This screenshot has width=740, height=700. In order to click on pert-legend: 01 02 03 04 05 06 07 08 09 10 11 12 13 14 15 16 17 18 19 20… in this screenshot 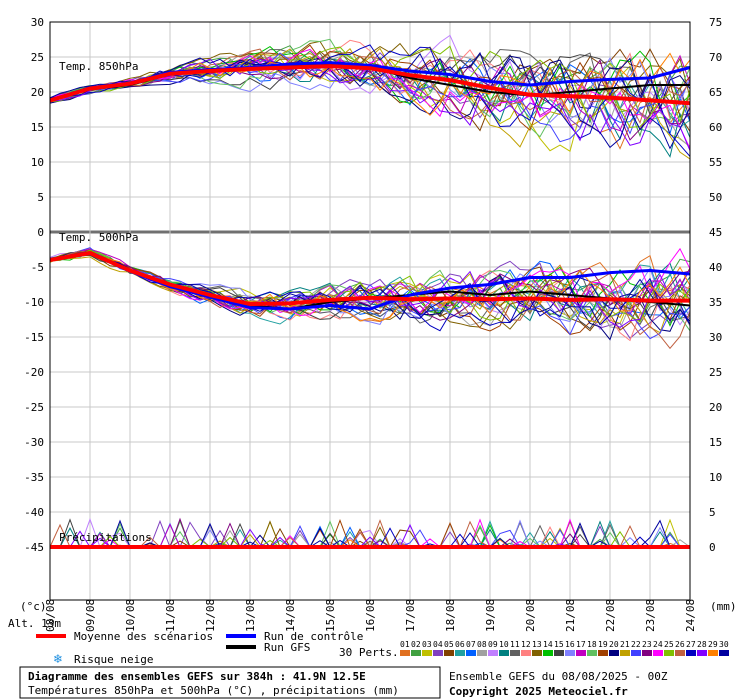, I will do `click(564, 648)`.